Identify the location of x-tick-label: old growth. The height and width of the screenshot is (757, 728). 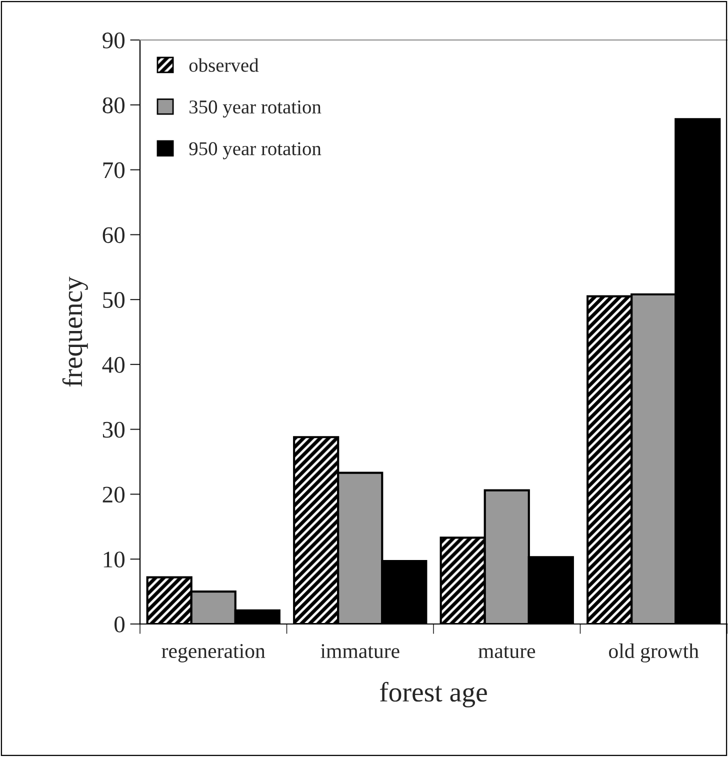
(653, 652).